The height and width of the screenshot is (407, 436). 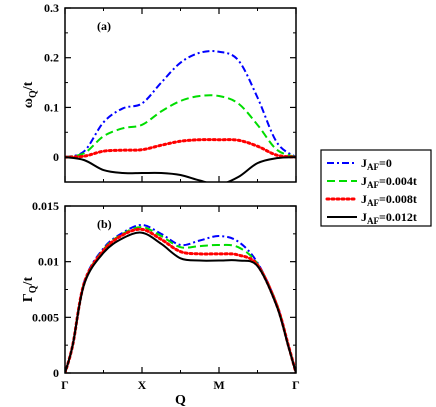 What do you see at coordinates (45, 206) in the screenshot?
I see `ytick-label-b-3: 0.015` at bounding box center [45, 206].